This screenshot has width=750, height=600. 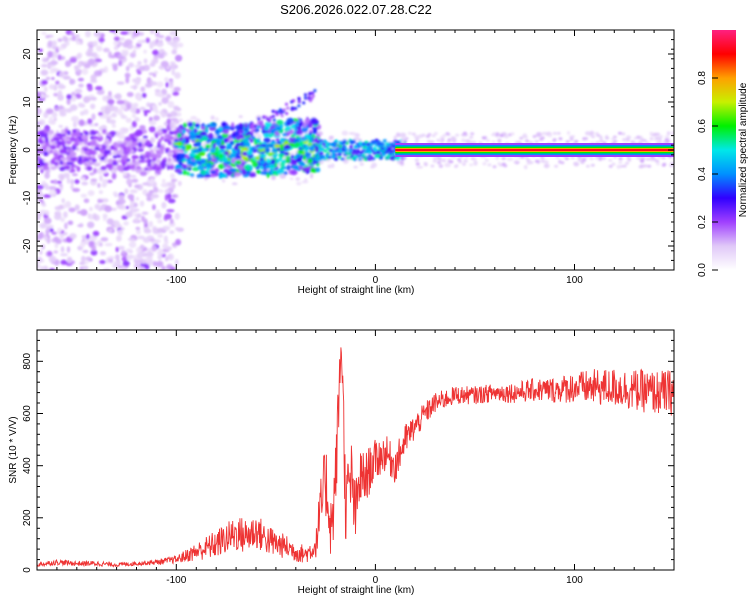 I want to click on snr-y-tick-label: 0, so click(x=27, y=570).